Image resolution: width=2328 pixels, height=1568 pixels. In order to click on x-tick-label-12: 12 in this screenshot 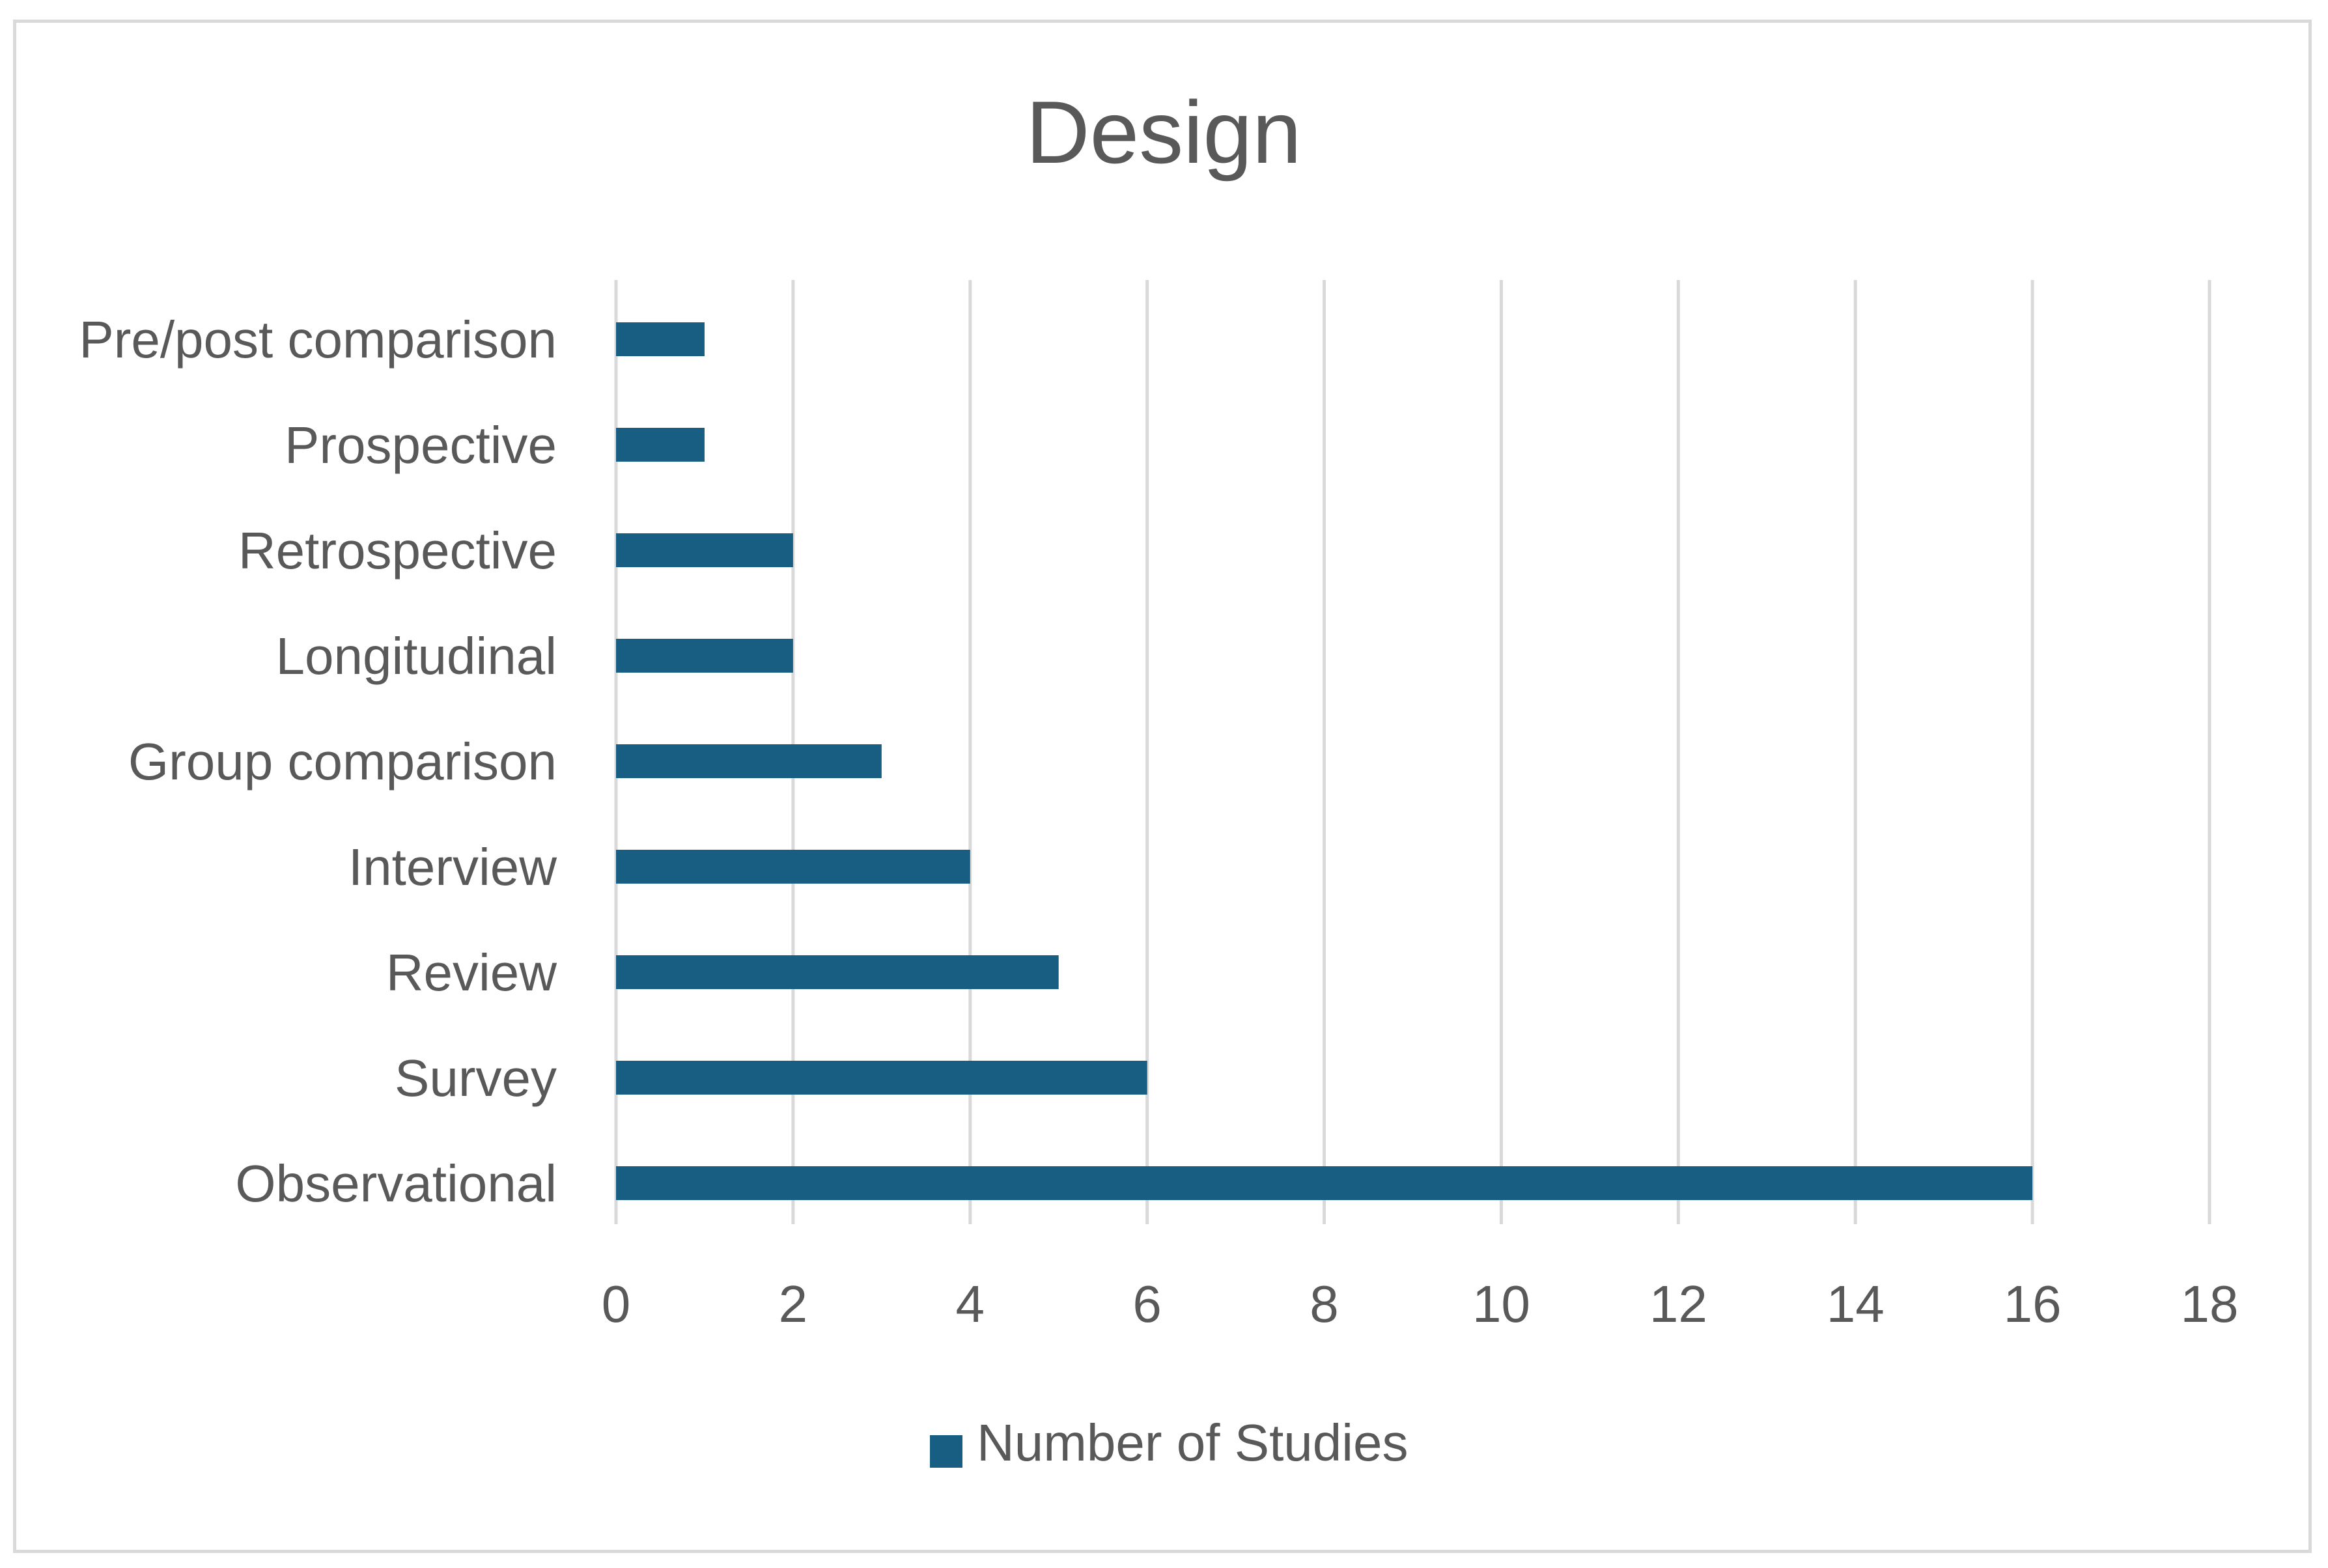, I will do `click(1678, 1304)`.